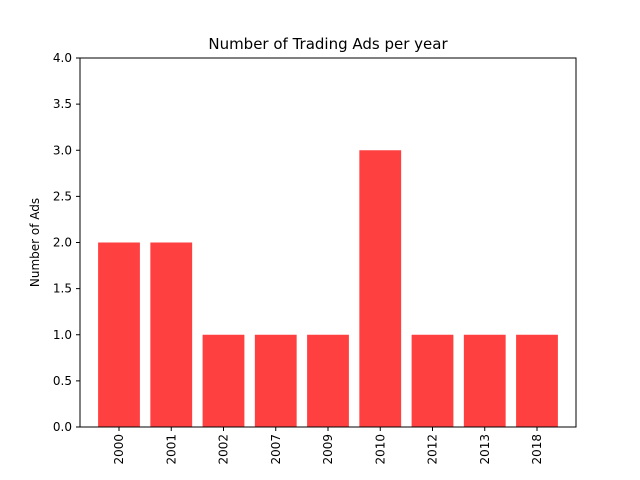 The height and width of the screenshot is (480, 640). Describe the element at coordinates (328, 380) in the screenshot. I see `bar-2009` at that location.